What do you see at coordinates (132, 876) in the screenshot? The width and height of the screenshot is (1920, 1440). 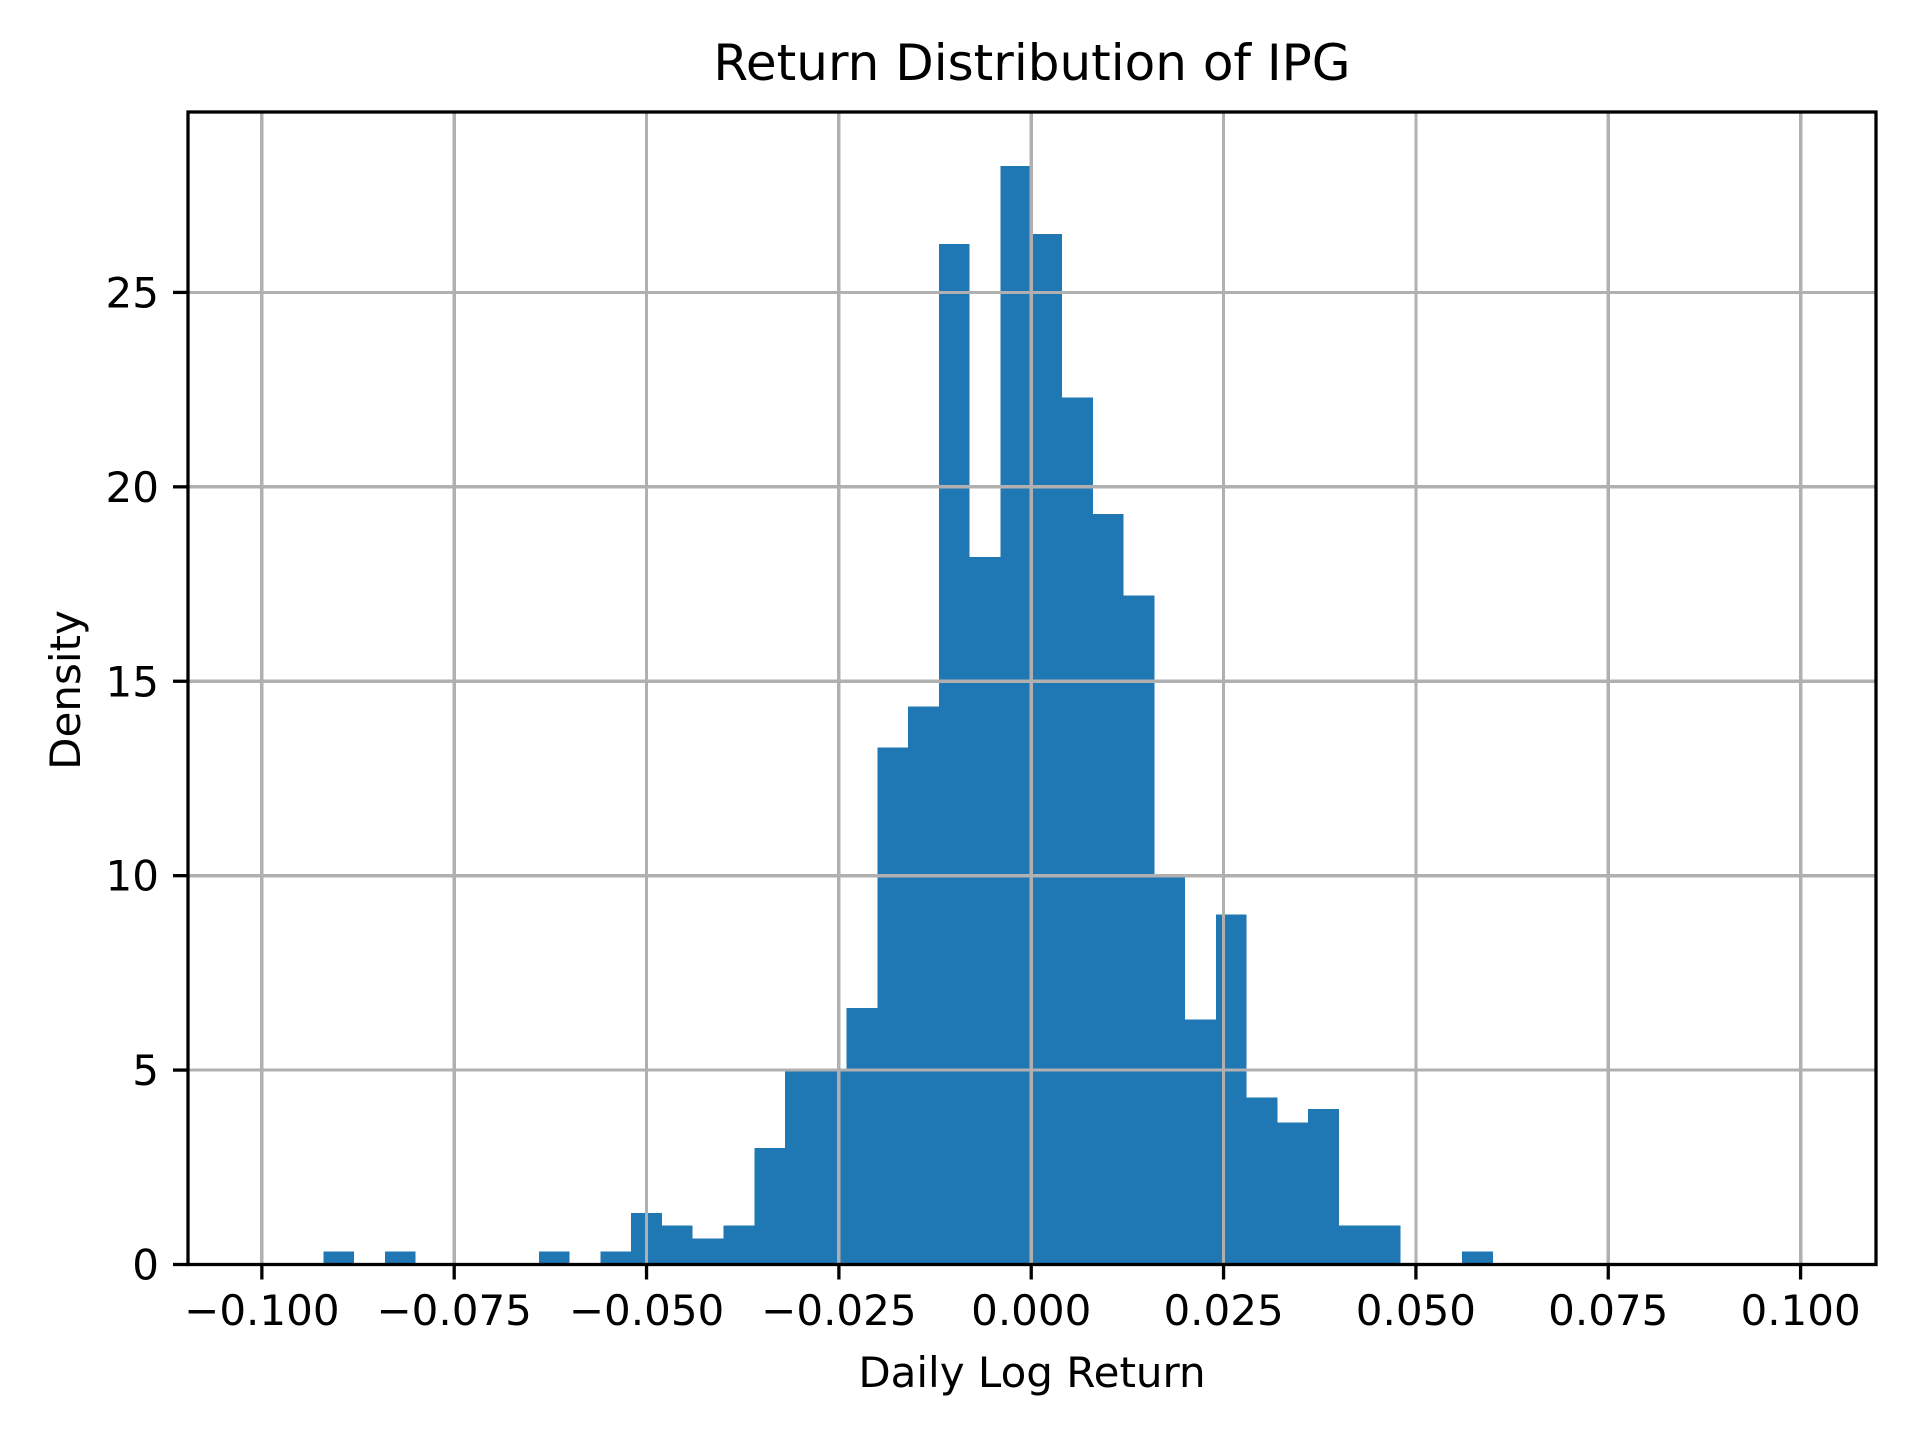 I see `y-tick-label: 10` at bounding box center [132, 876].